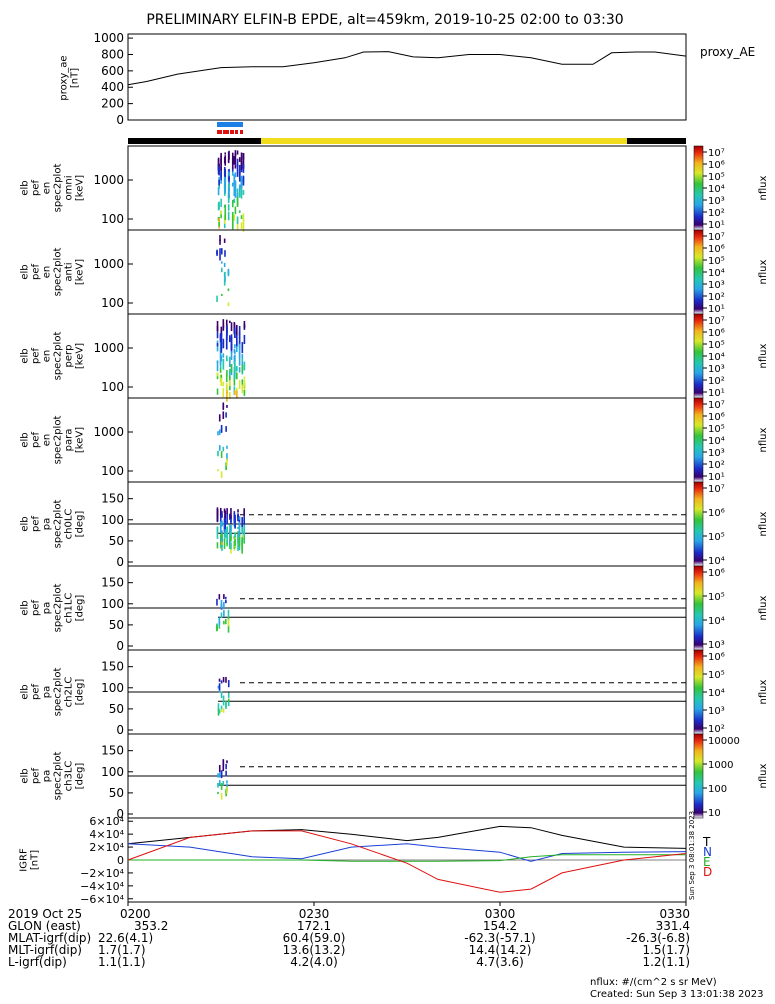  Describe the element at coordinates (80, 776) in the screenshot. I see `ylabel-line: [deg]` at that location.